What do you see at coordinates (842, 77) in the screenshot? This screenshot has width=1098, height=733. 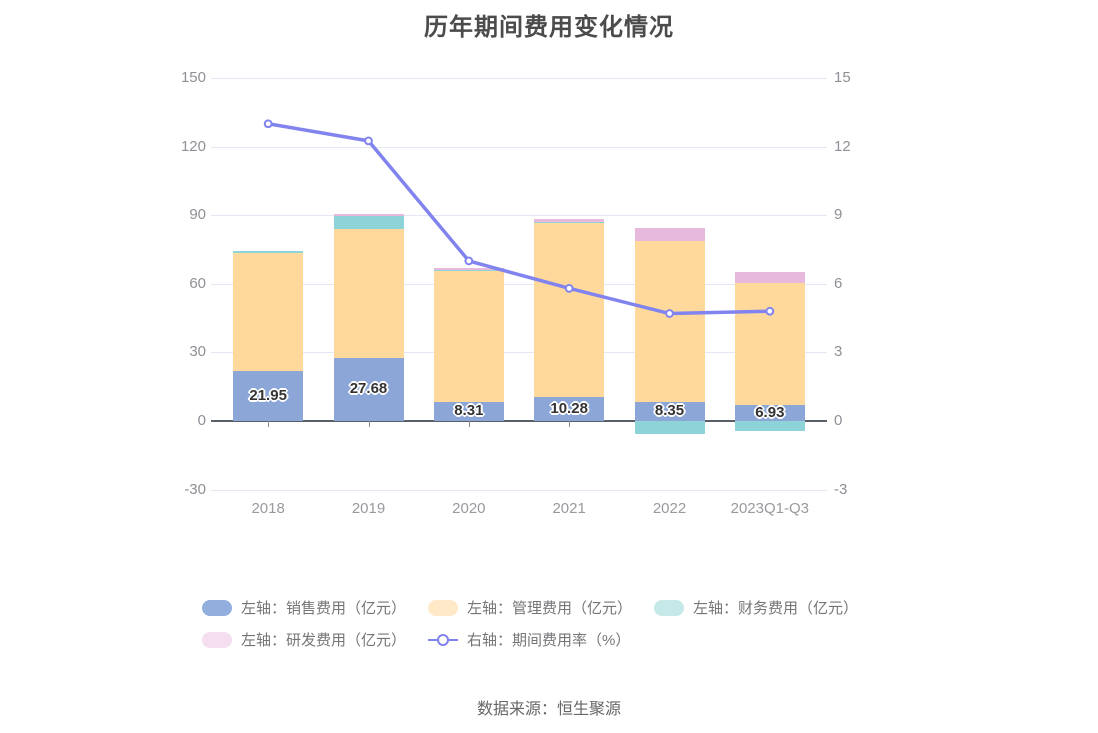 I see `right-axis-tick-label: 15` at bounding box center [842, 77].